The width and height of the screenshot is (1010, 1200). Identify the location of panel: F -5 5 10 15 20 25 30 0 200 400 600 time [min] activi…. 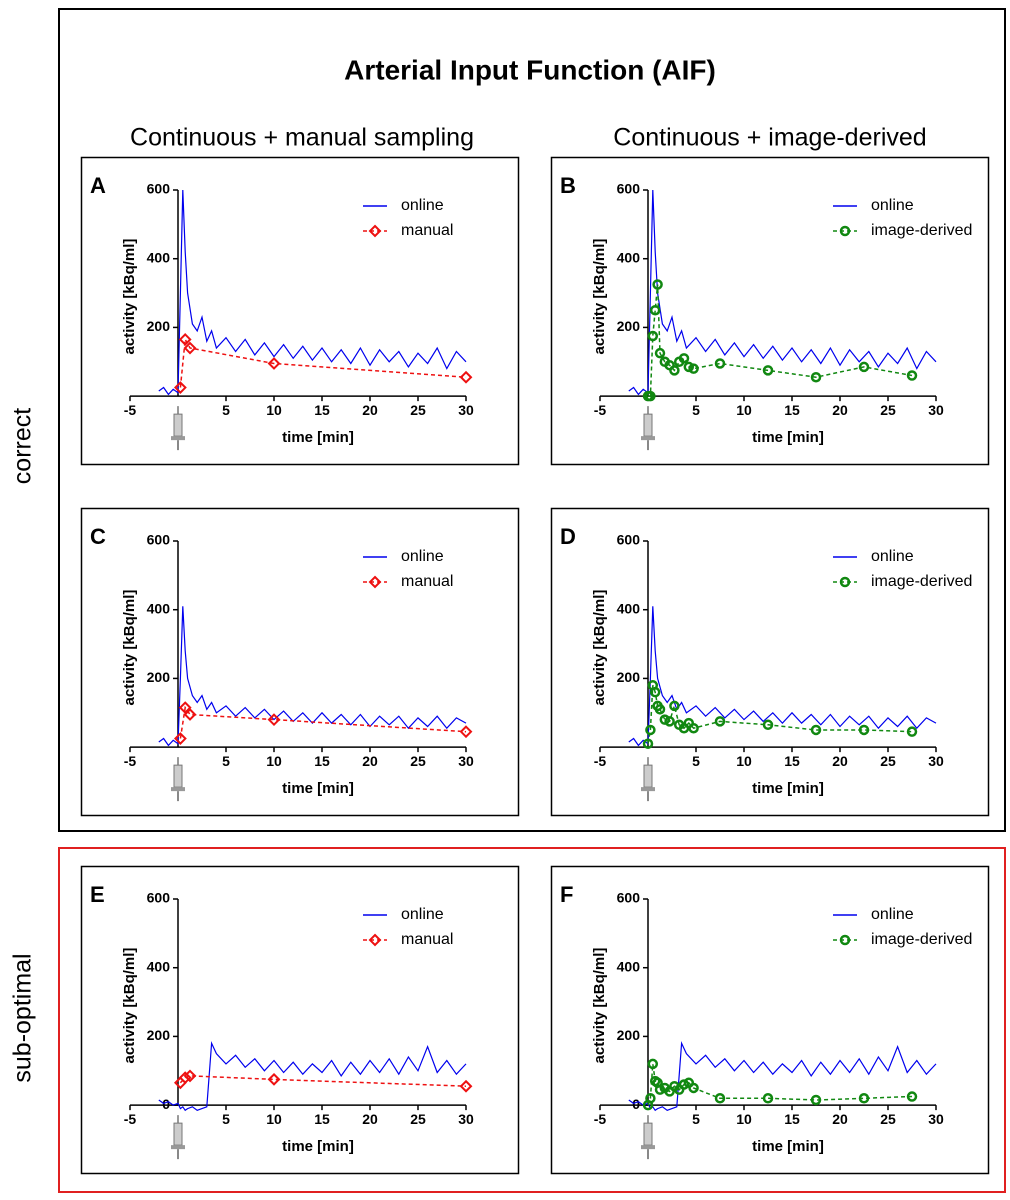
(770, 1020).